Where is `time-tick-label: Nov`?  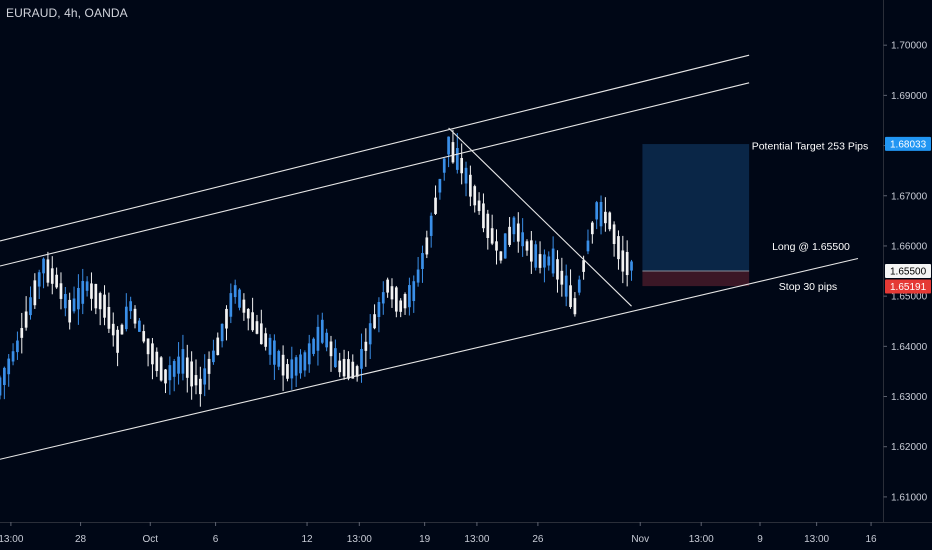
time-tick-label: Nov is located at coordinates (640, 539).